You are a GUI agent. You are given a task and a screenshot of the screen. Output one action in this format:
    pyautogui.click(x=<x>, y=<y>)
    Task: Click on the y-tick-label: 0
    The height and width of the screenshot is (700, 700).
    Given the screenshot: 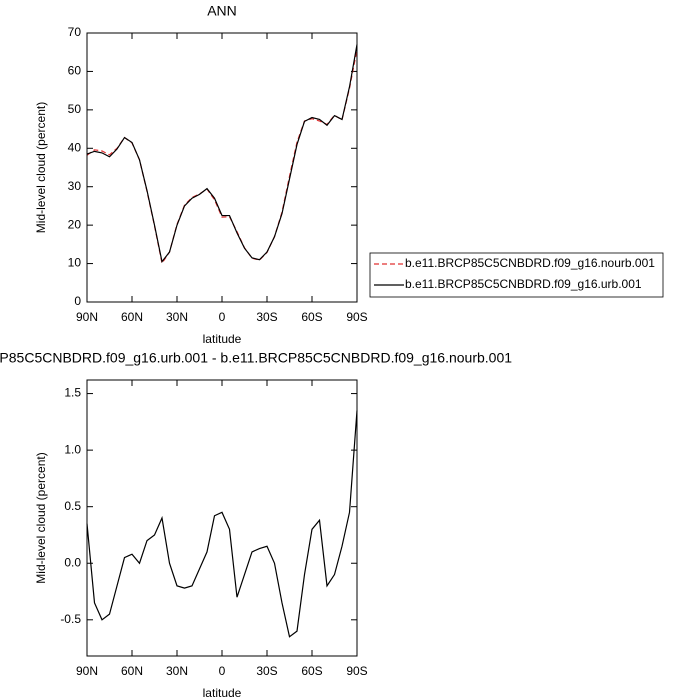 What is the action you would take?
    pyautogui.click(x=77, y=301)
    